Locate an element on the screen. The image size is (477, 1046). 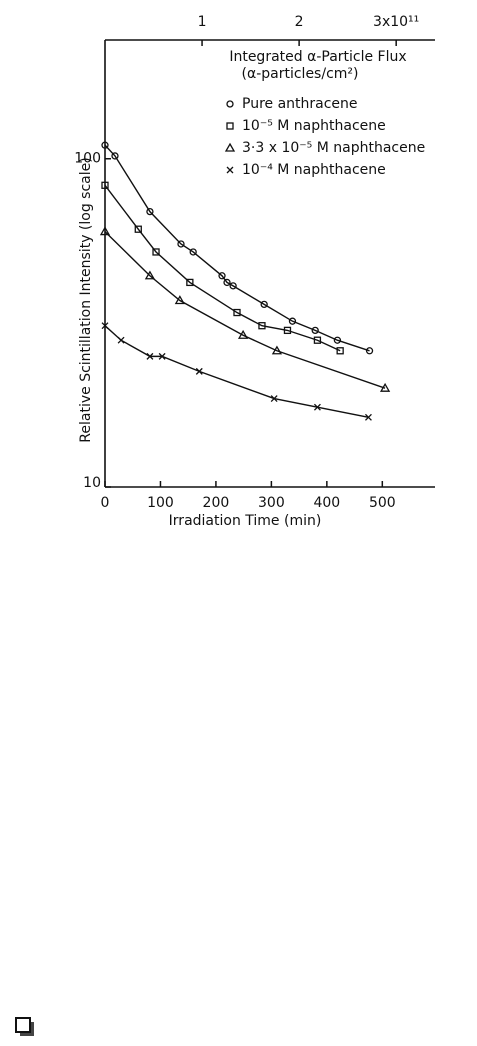
legend-label: Pure anthracene is located at coordinates (300, 104).